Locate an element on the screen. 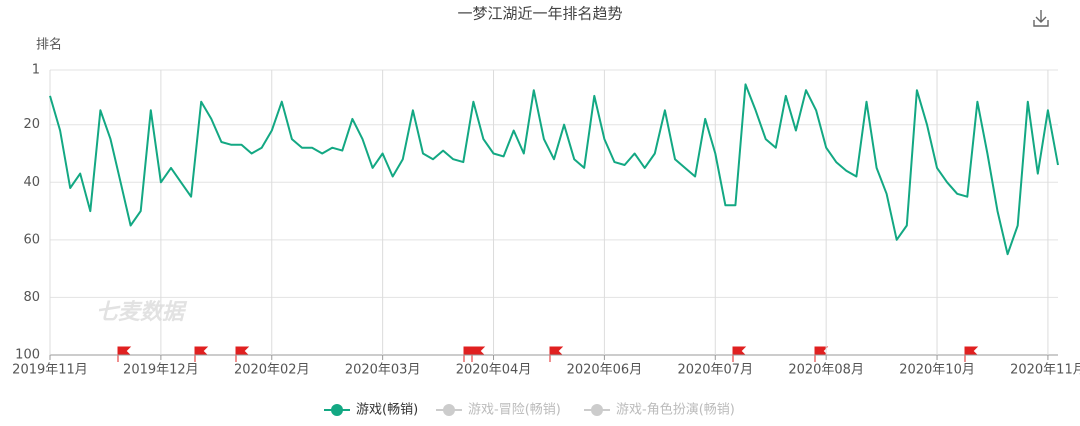  legend-item: 游戏(畅销) is located at coordinates (371, 410).